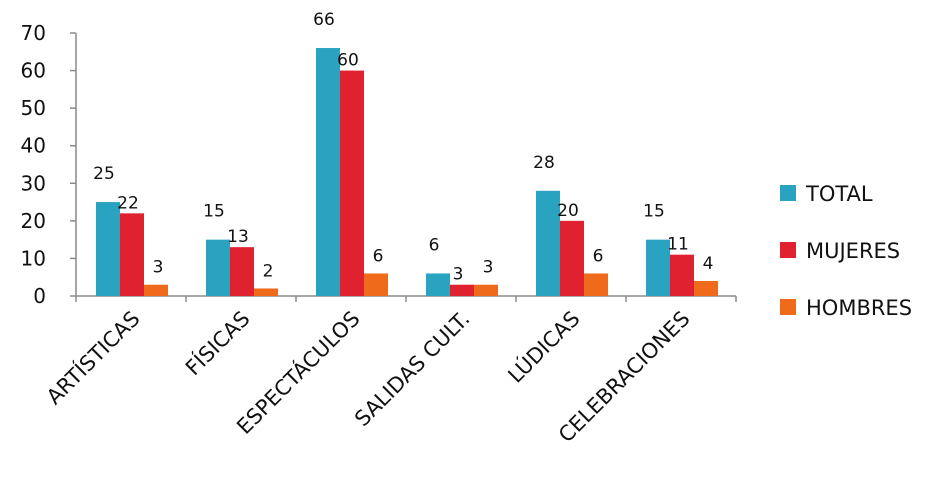 The width and height of the screenshot is (934, 478). What do you see at coordinates (859, 308) in the screenshot?
I see `legend-label-hombres: HOMBRES` at bounding box center [859, 308].